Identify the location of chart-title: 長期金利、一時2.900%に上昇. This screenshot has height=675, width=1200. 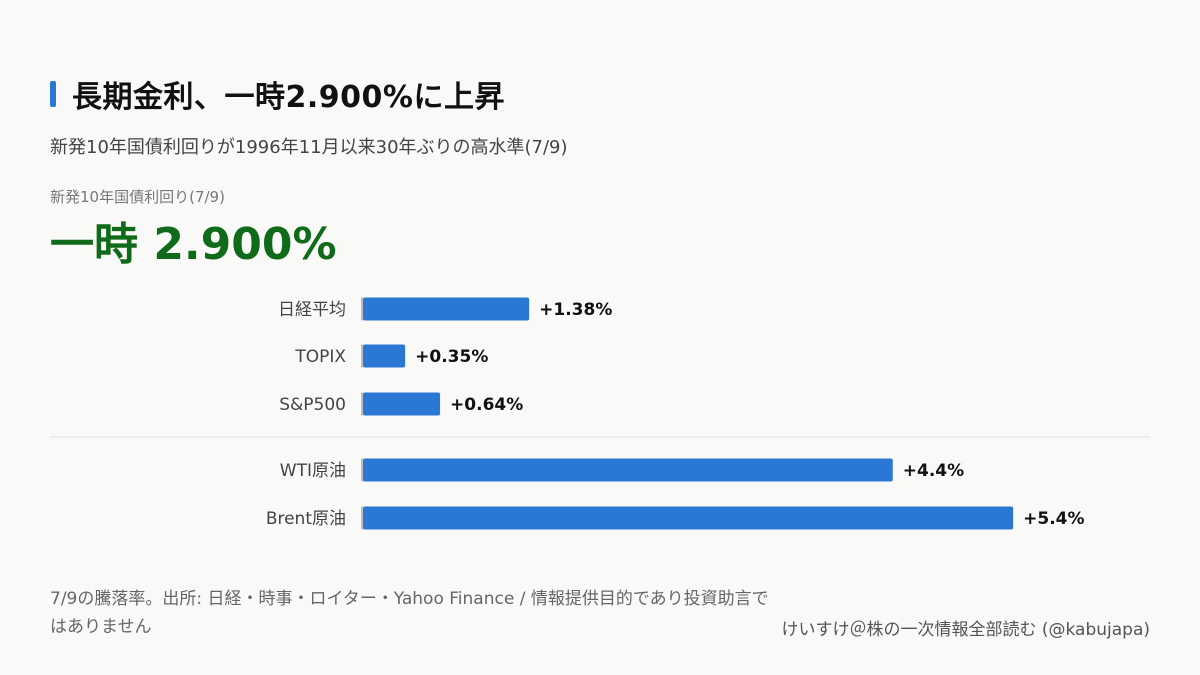
(288, 97).